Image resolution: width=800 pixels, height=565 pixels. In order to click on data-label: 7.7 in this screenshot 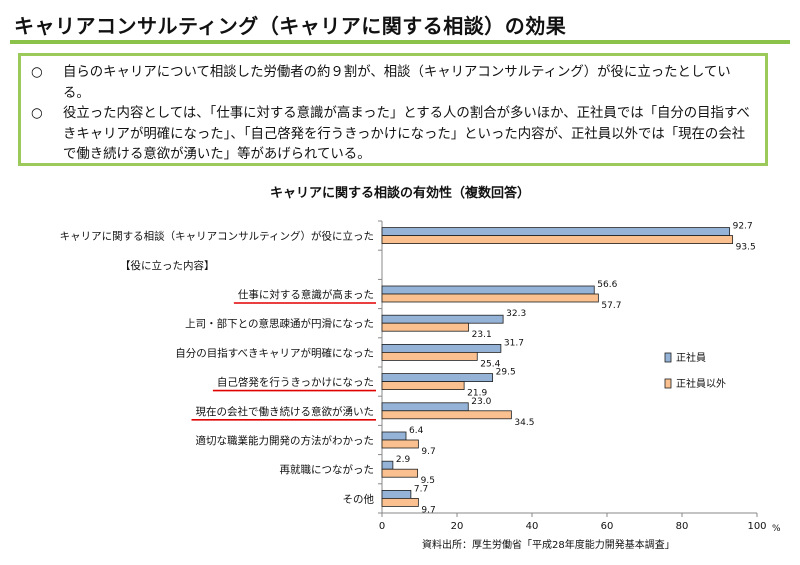, I will do `click(421, 489)`.